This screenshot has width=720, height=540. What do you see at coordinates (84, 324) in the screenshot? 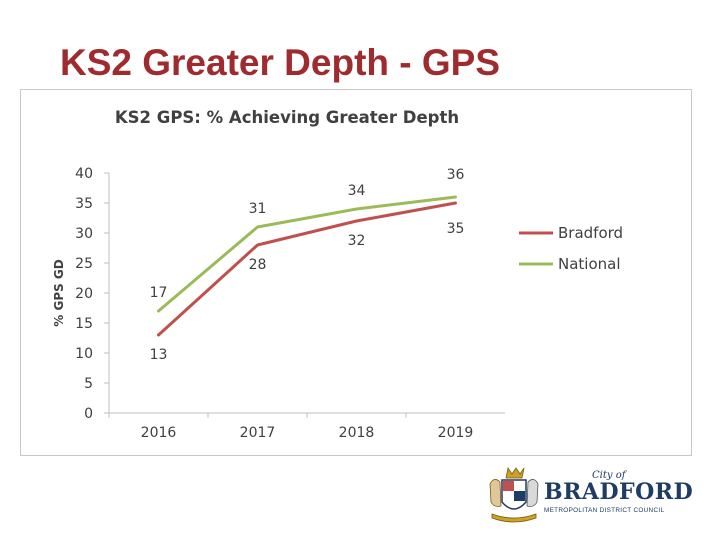
I see `y-tick-label: 15` at bounding box center [84, 324].